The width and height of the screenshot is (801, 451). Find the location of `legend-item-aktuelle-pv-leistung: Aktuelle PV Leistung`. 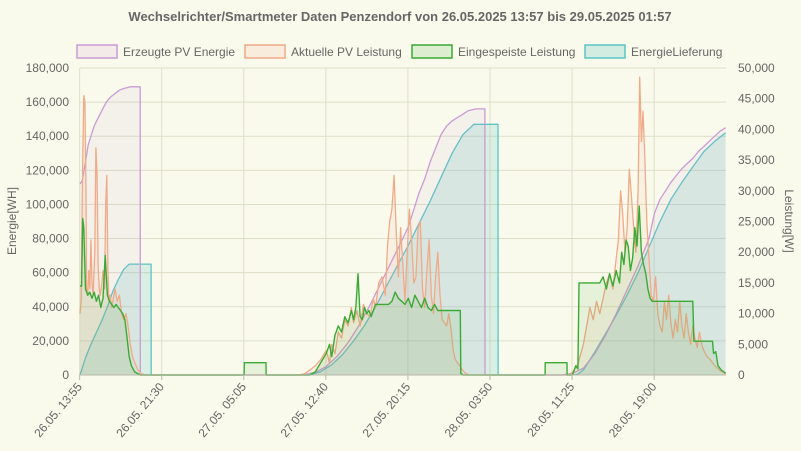

legend-item-aktuelle-pv-leistung: Aktuelle PV Leistung is located at coordinates (323, 51).